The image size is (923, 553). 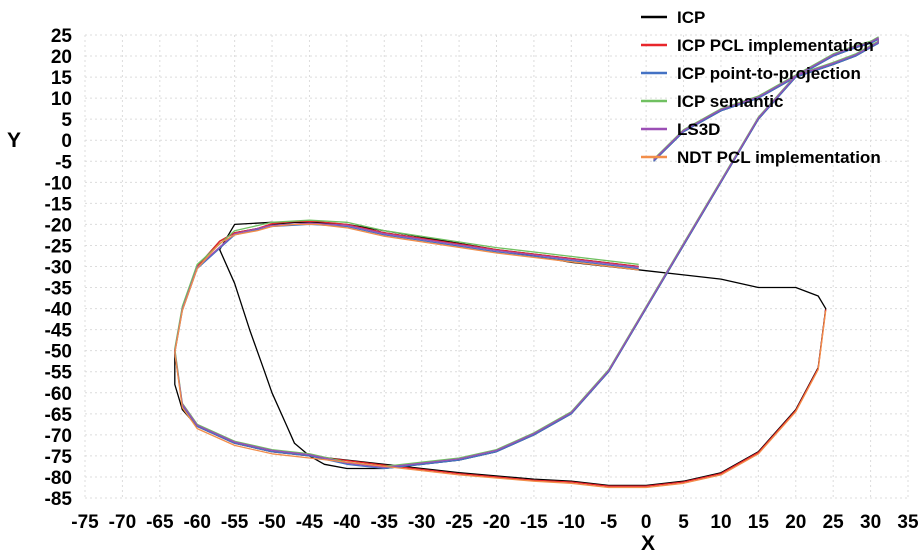 What do you see at coordinates (271, 522) in the screenshot?
I see `x-tick-label: -50` at bounding box center [271, 522].